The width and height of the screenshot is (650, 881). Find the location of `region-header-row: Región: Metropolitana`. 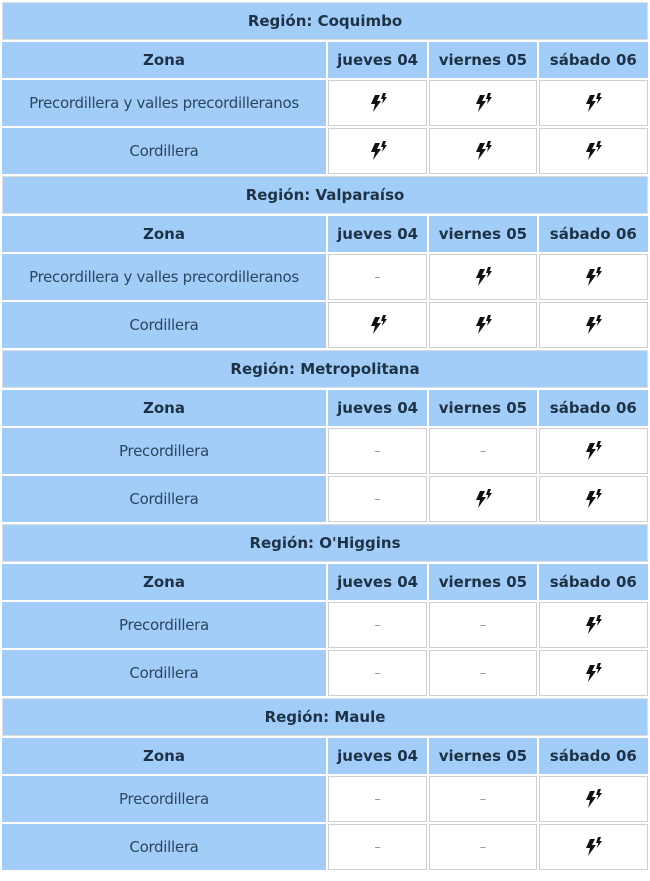

region-header-row: Región: Metropolitana is located at coordinates (325, 369).